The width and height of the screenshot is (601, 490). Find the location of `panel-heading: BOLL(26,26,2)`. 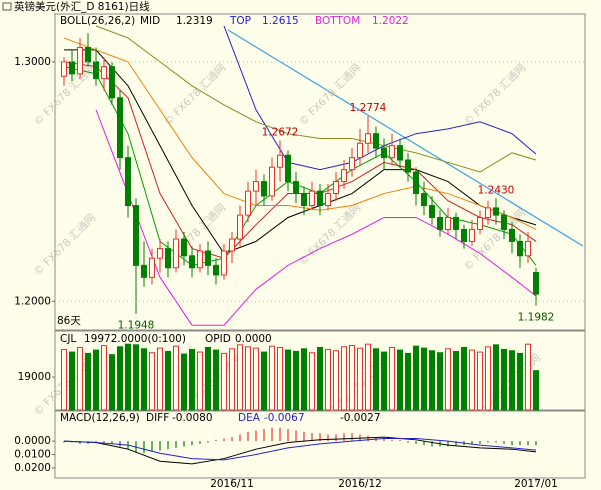

panel-heading: BOLL(26,26,2) is located at coordinates (97, 21).